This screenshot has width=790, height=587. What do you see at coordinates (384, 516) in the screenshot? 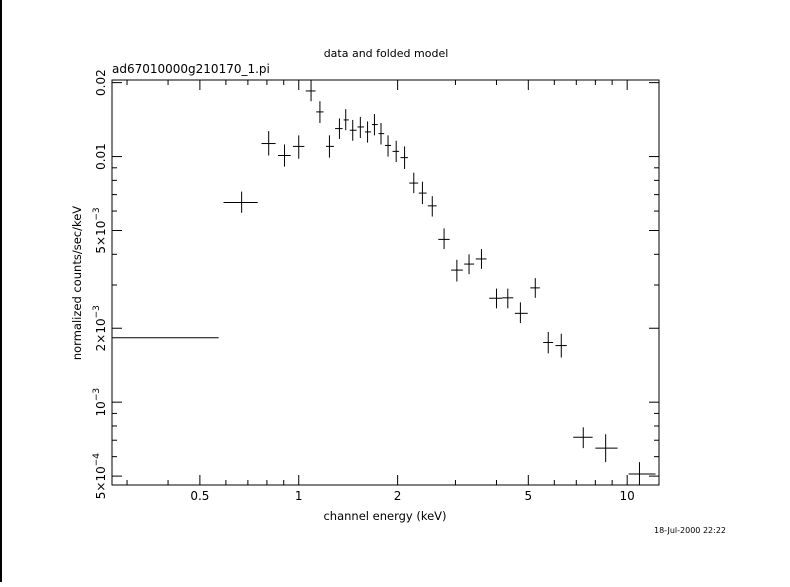
I see `x-axis-label: channel energy (keV)` at bounding box center [384, 516].